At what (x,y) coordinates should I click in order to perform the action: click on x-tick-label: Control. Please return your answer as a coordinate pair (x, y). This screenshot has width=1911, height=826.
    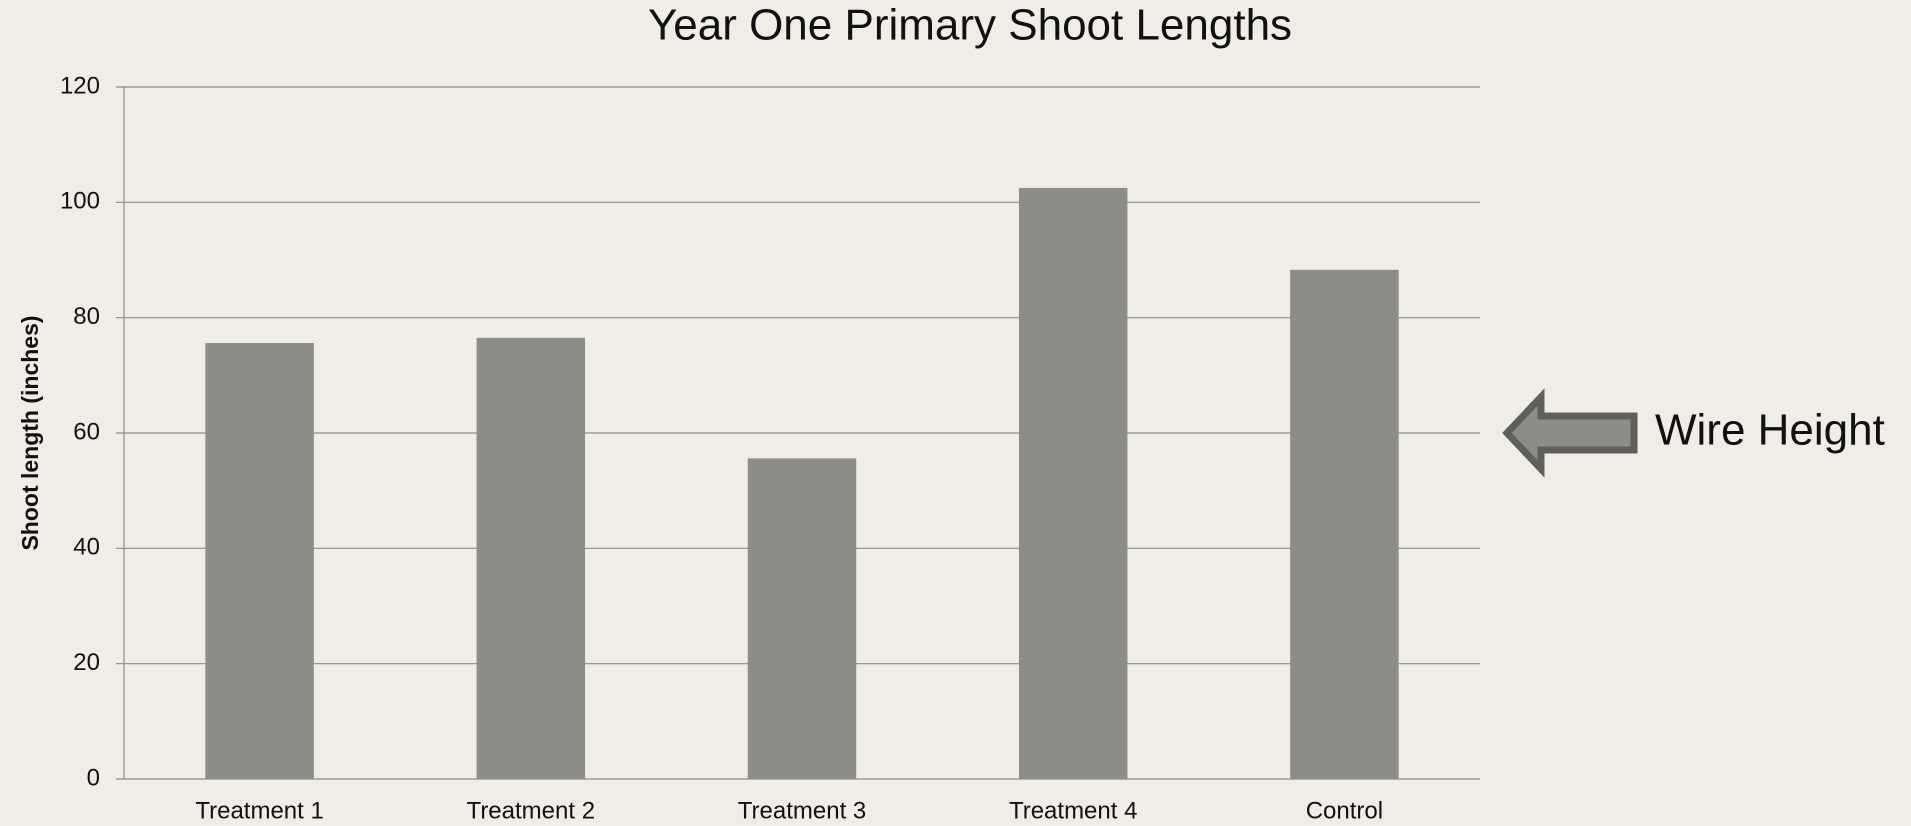
    Looking at the image, I should click on (1344, 810).